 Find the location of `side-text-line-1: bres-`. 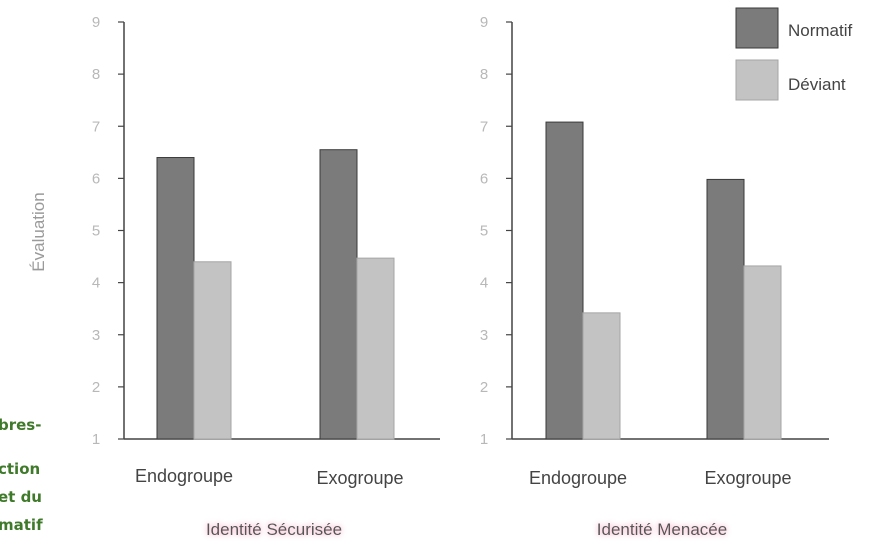

side-text-line-1: bres- is located at coordinates (20, 425).